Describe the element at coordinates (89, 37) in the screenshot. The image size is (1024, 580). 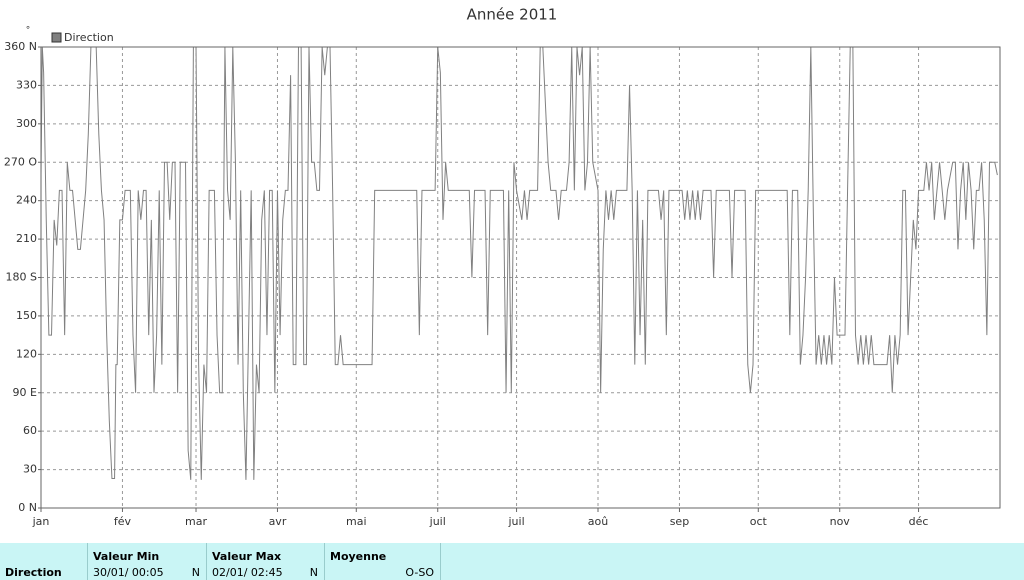
I see `legend-label: Direction` at that location.